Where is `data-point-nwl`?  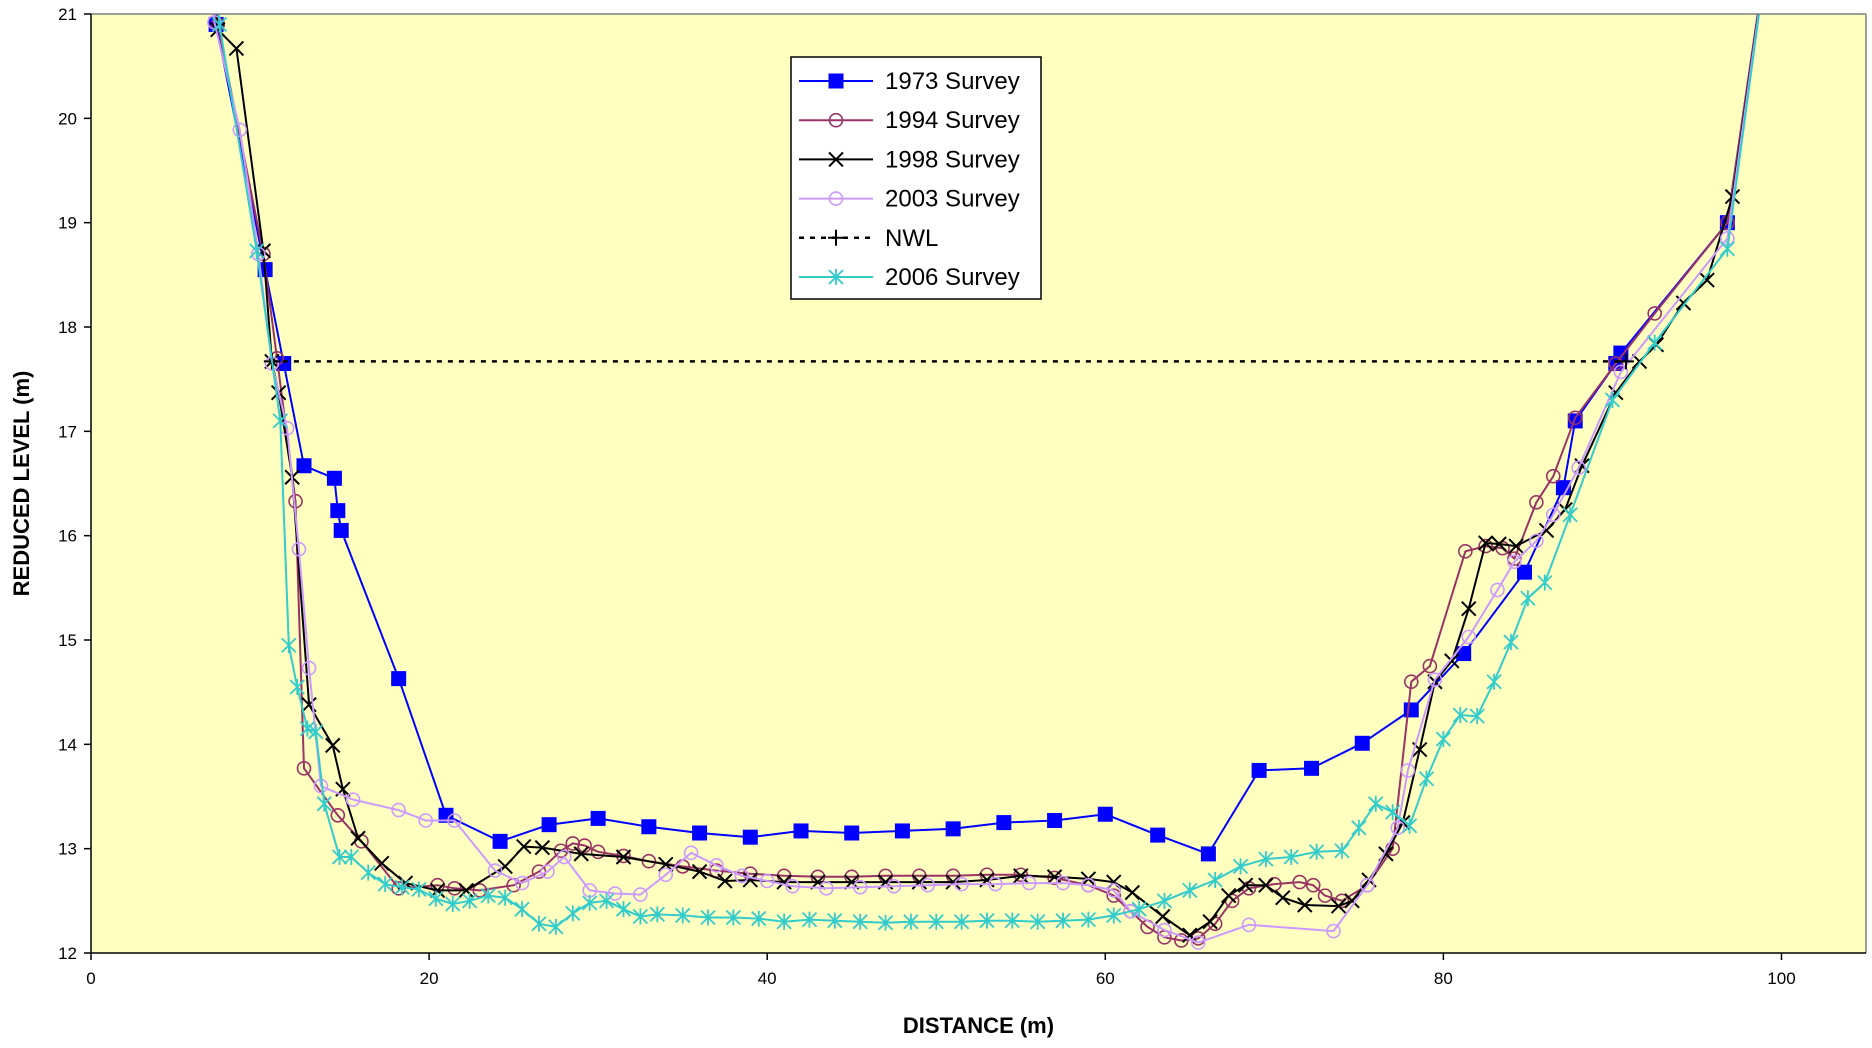 data-point-nwl is located at coordinates (1625, 361).